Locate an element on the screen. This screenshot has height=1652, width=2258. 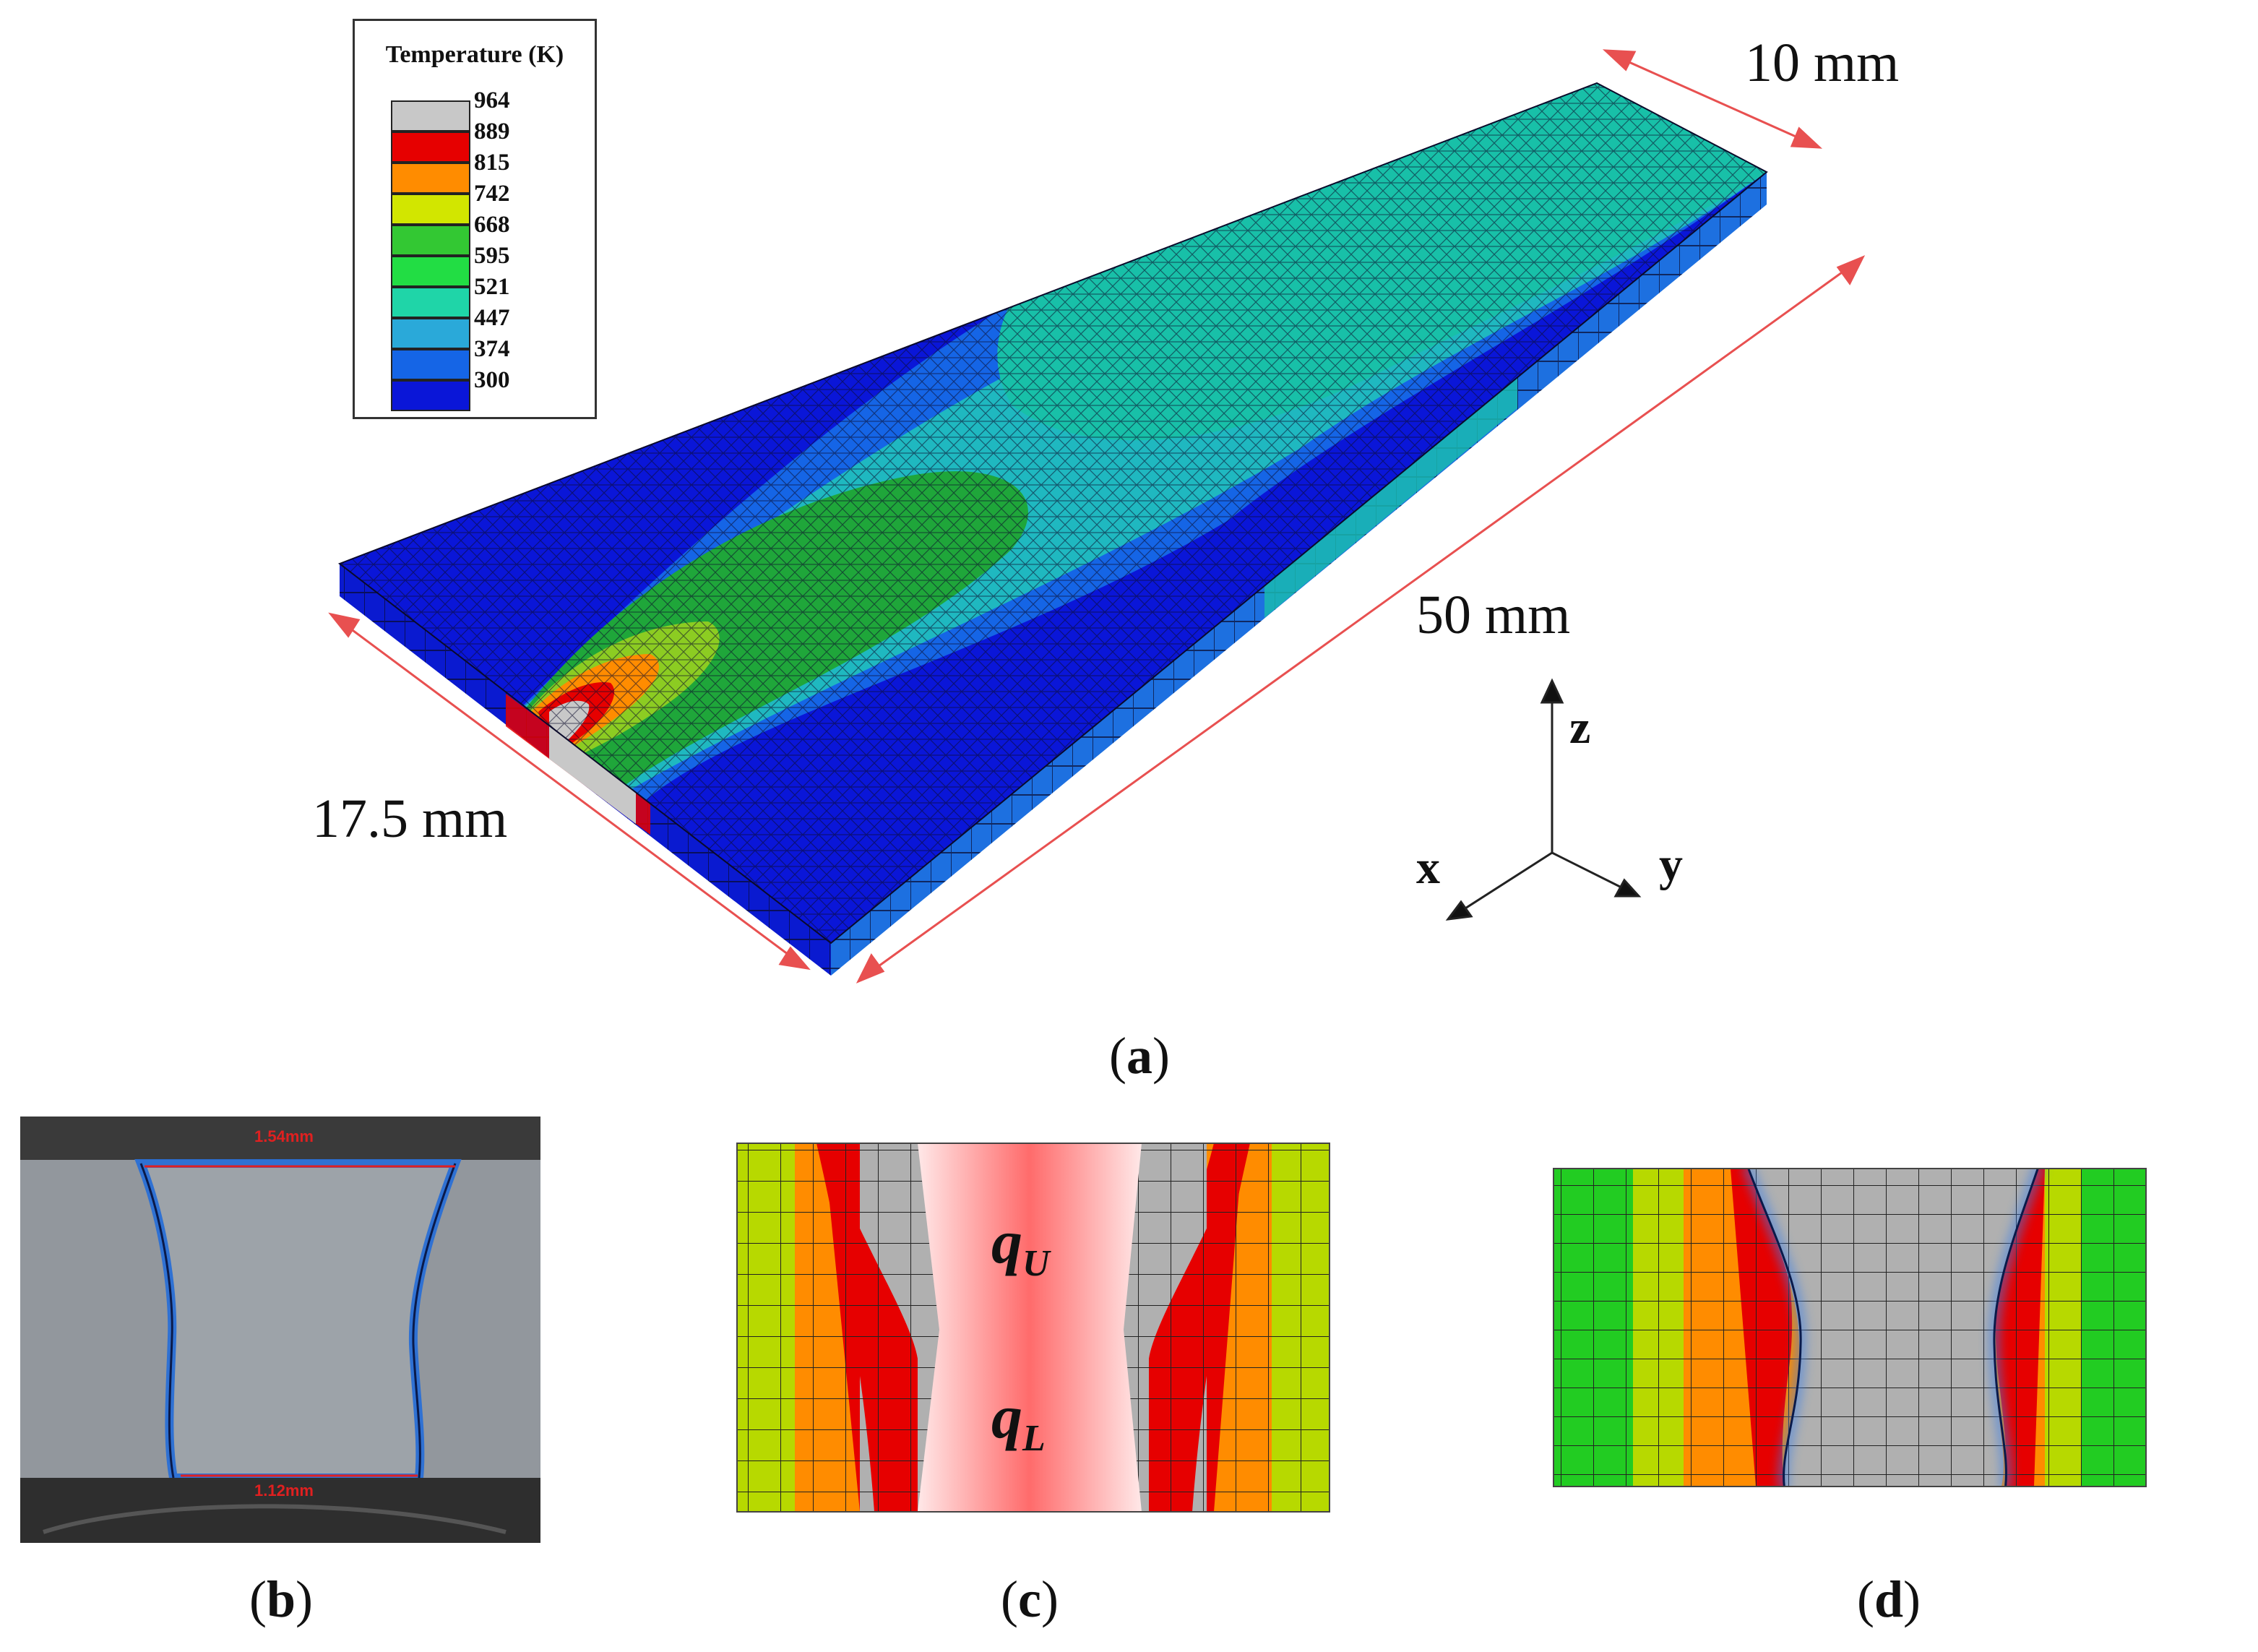
q-upper-subscript: U is located at coordinates (1036, 1264).